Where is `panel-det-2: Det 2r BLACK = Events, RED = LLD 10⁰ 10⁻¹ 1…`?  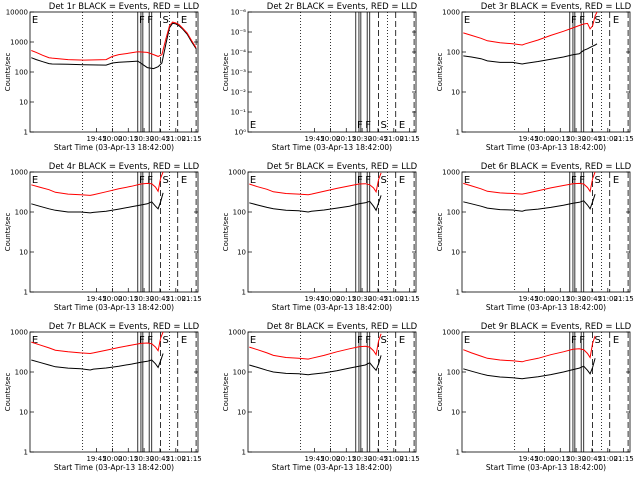 panel-det-2: Det 2r BLACK = Events, RED = LLD 10⁰ 10⁻¹ 1… is located at coordinates (321, 77).